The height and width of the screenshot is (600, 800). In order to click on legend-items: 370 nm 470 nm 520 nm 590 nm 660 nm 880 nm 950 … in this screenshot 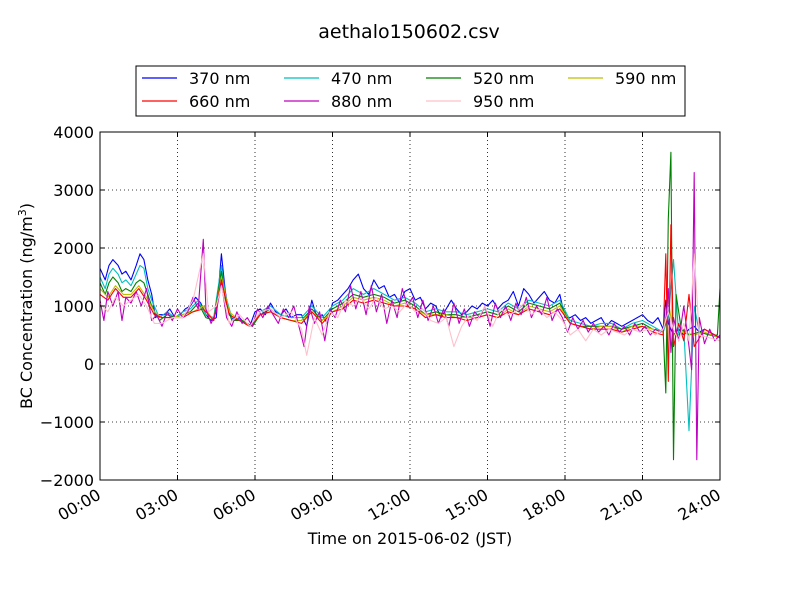, I will do `click(409, 90)`.